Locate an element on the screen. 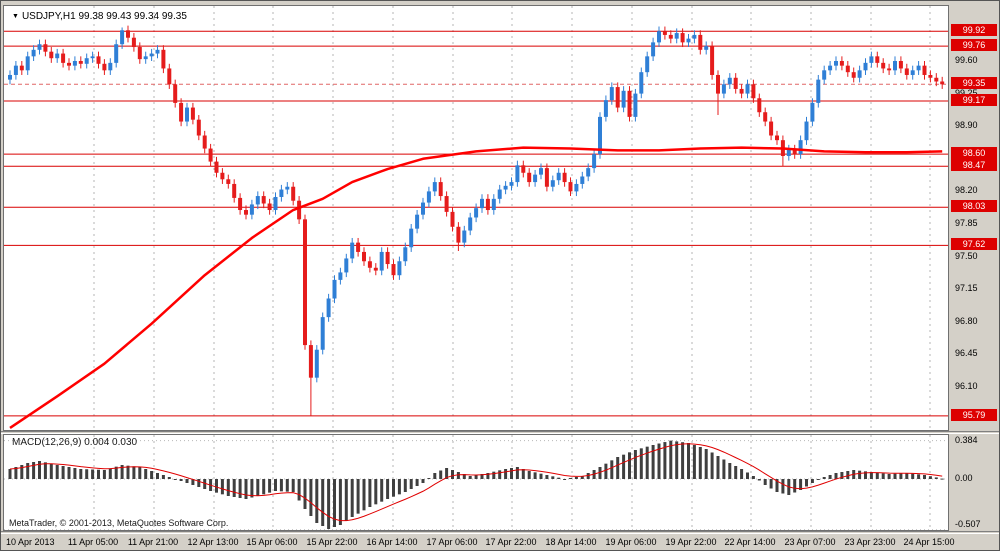 This screenshot has width=1000, height=551. price-level-tag: 98.47 is located at coordinates (974, 165).